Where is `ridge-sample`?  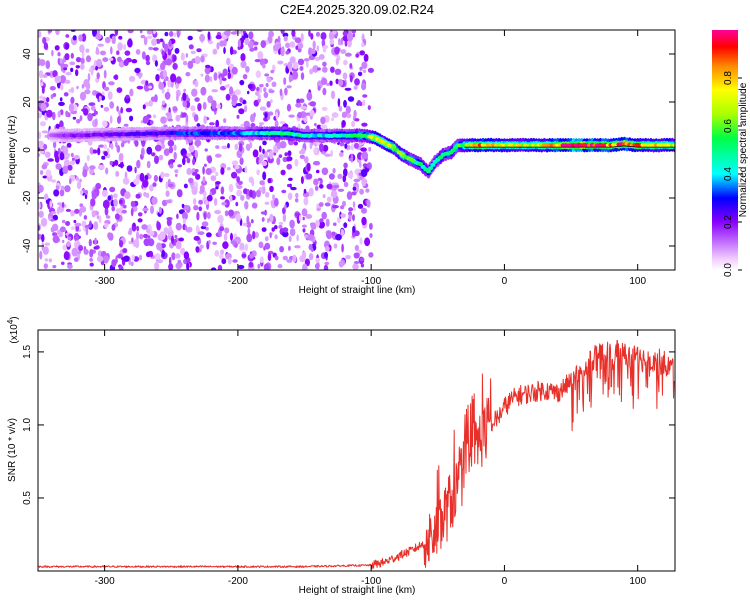 ridge-sample is located at coordinates (673, 145).